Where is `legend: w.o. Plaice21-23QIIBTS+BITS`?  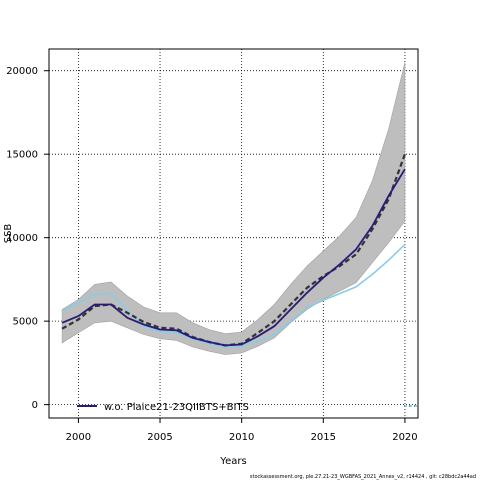 legend: w.o. Plaice21-23QIIBTS+BITS is located at coordinates (163, 407).